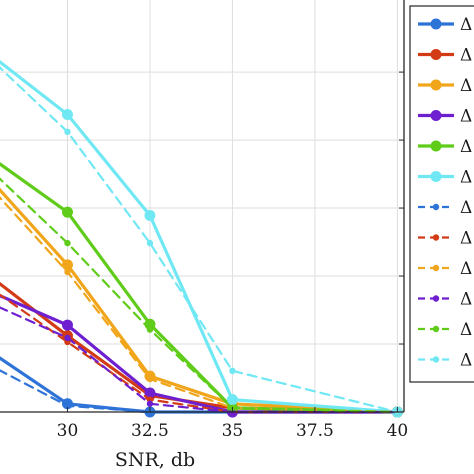 Image resolution: width=474 pixels, height=474 pixels. I want to click on legend-box, so click(441, 194).